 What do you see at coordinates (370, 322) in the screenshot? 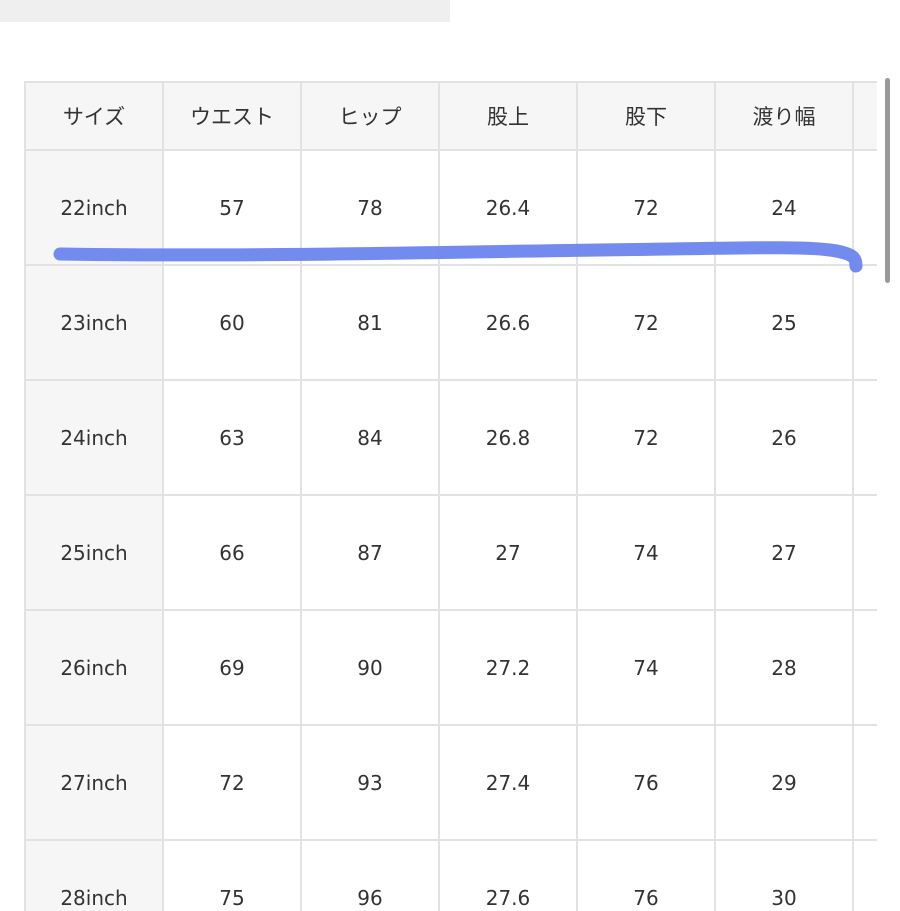
I see `cell-hip: 81` at bounding box center [370, 322].